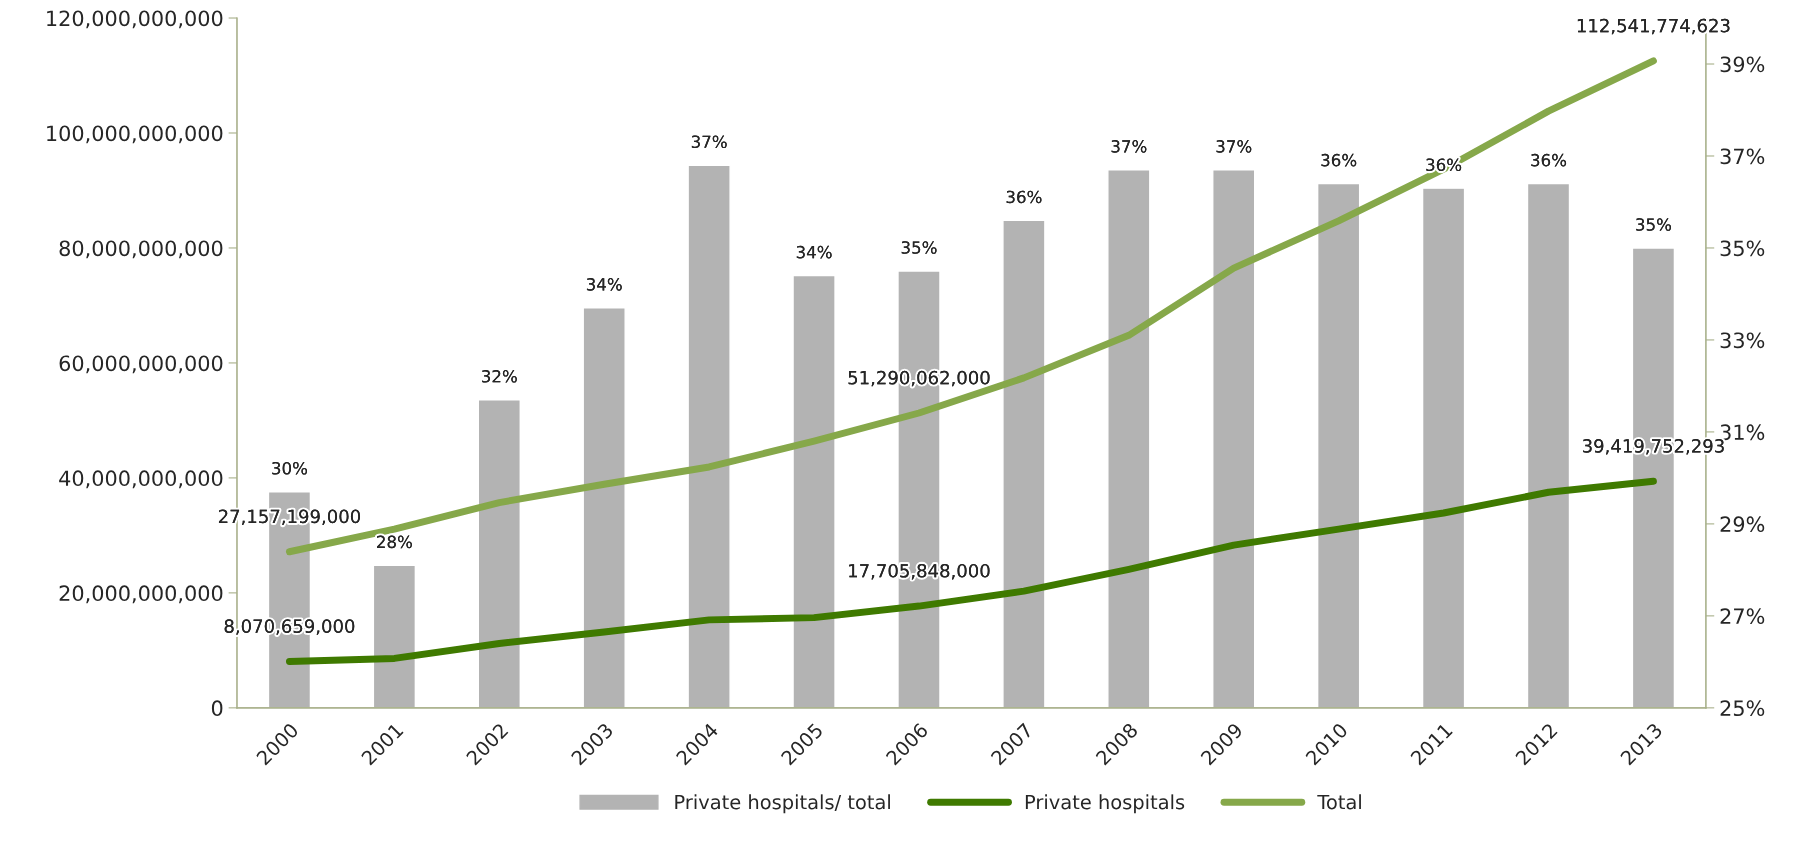 The image size is (1809, 858). What do you see at coordinates (499, 376) in the screenshot?
I see `data-label: 32%` at bounding box center [499, 376].